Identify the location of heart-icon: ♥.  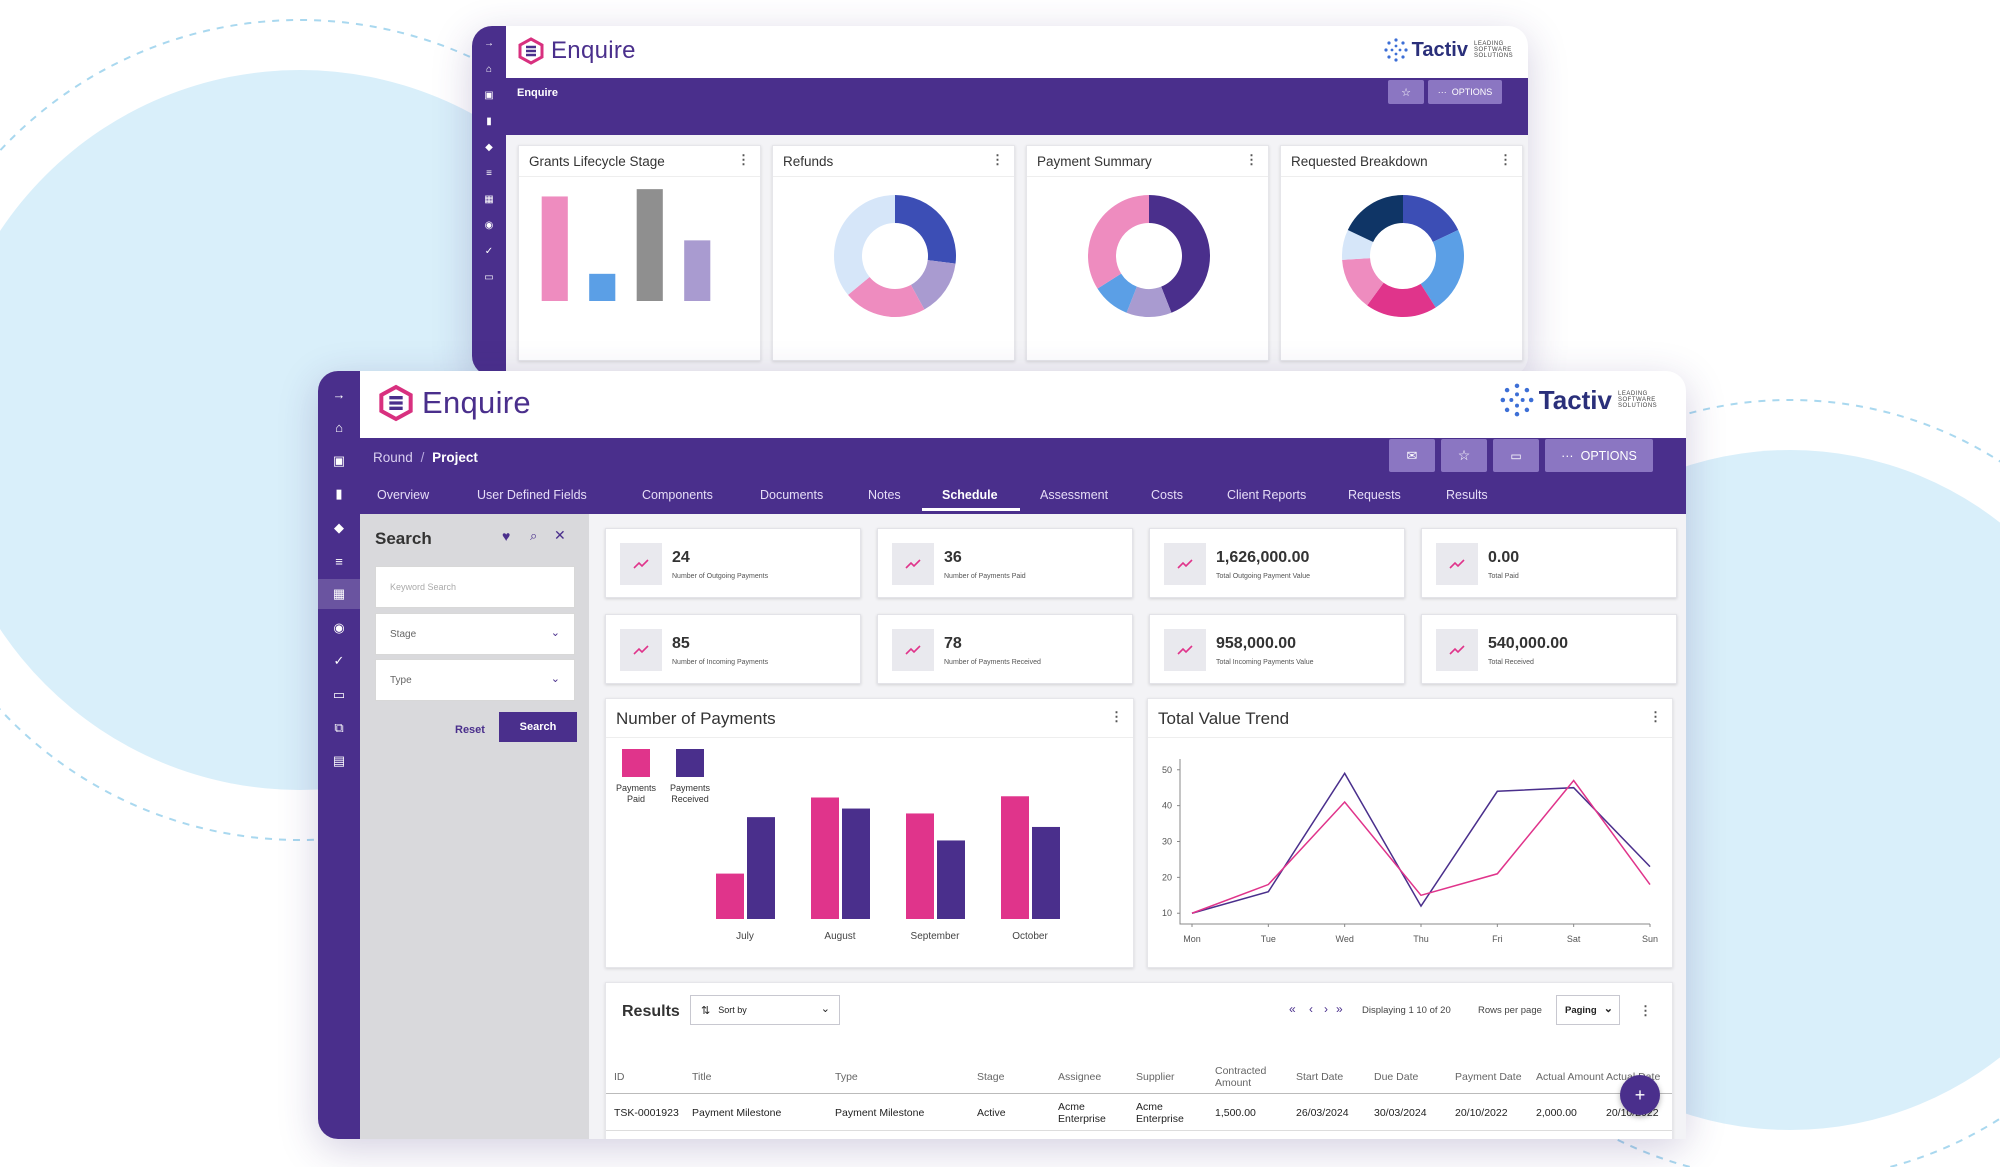
(506, 536).